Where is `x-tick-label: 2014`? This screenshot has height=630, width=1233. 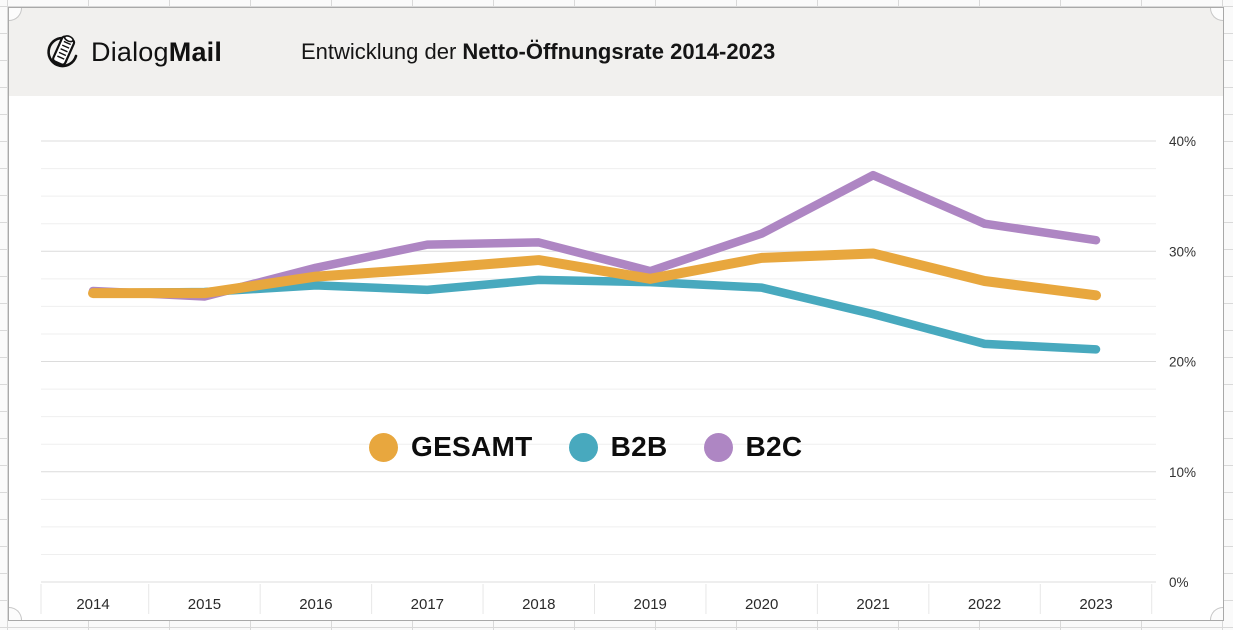
x-tick-label: 2014 is located at coordinates (92, 604).